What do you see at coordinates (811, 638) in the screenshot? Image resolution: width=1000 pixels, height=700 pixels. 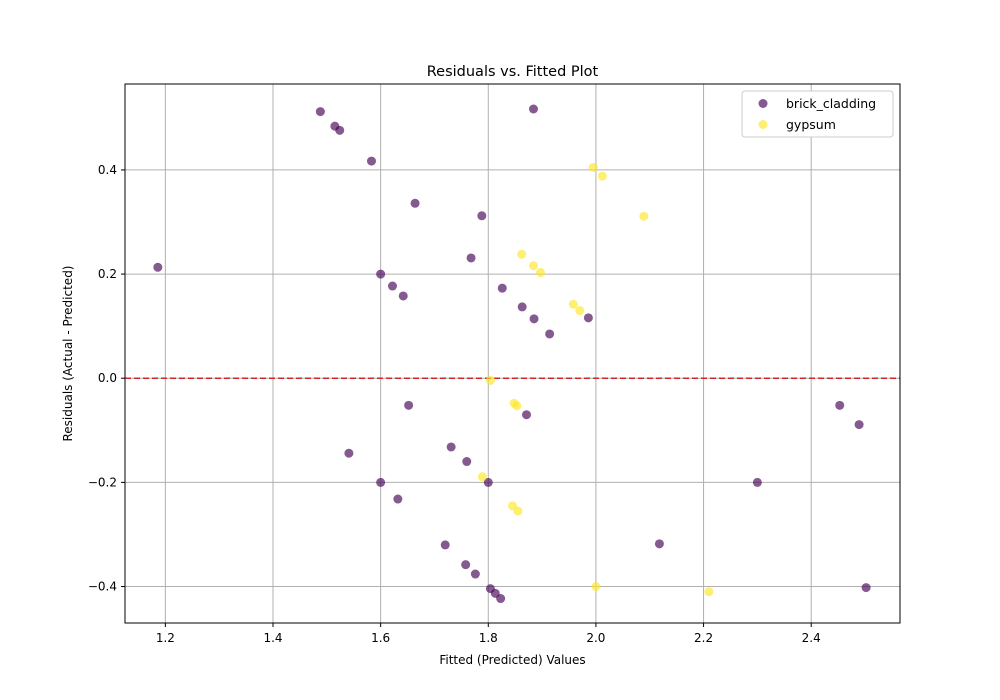 I see `x-tick-label: 2.4` at bounding box center [811, 638].